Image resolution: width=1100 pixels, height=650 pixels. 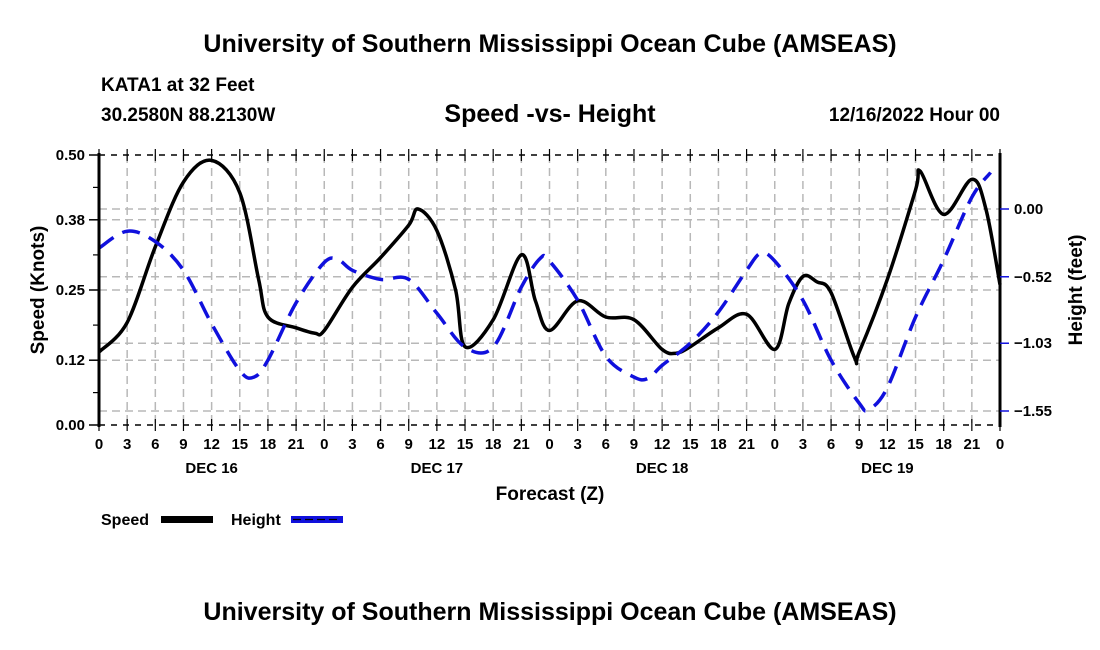 What do you see at coordinates (550, 494) in the screenshot?
I see `x-axis-title: Forecast (Z)` at bounding box center [550, 494].